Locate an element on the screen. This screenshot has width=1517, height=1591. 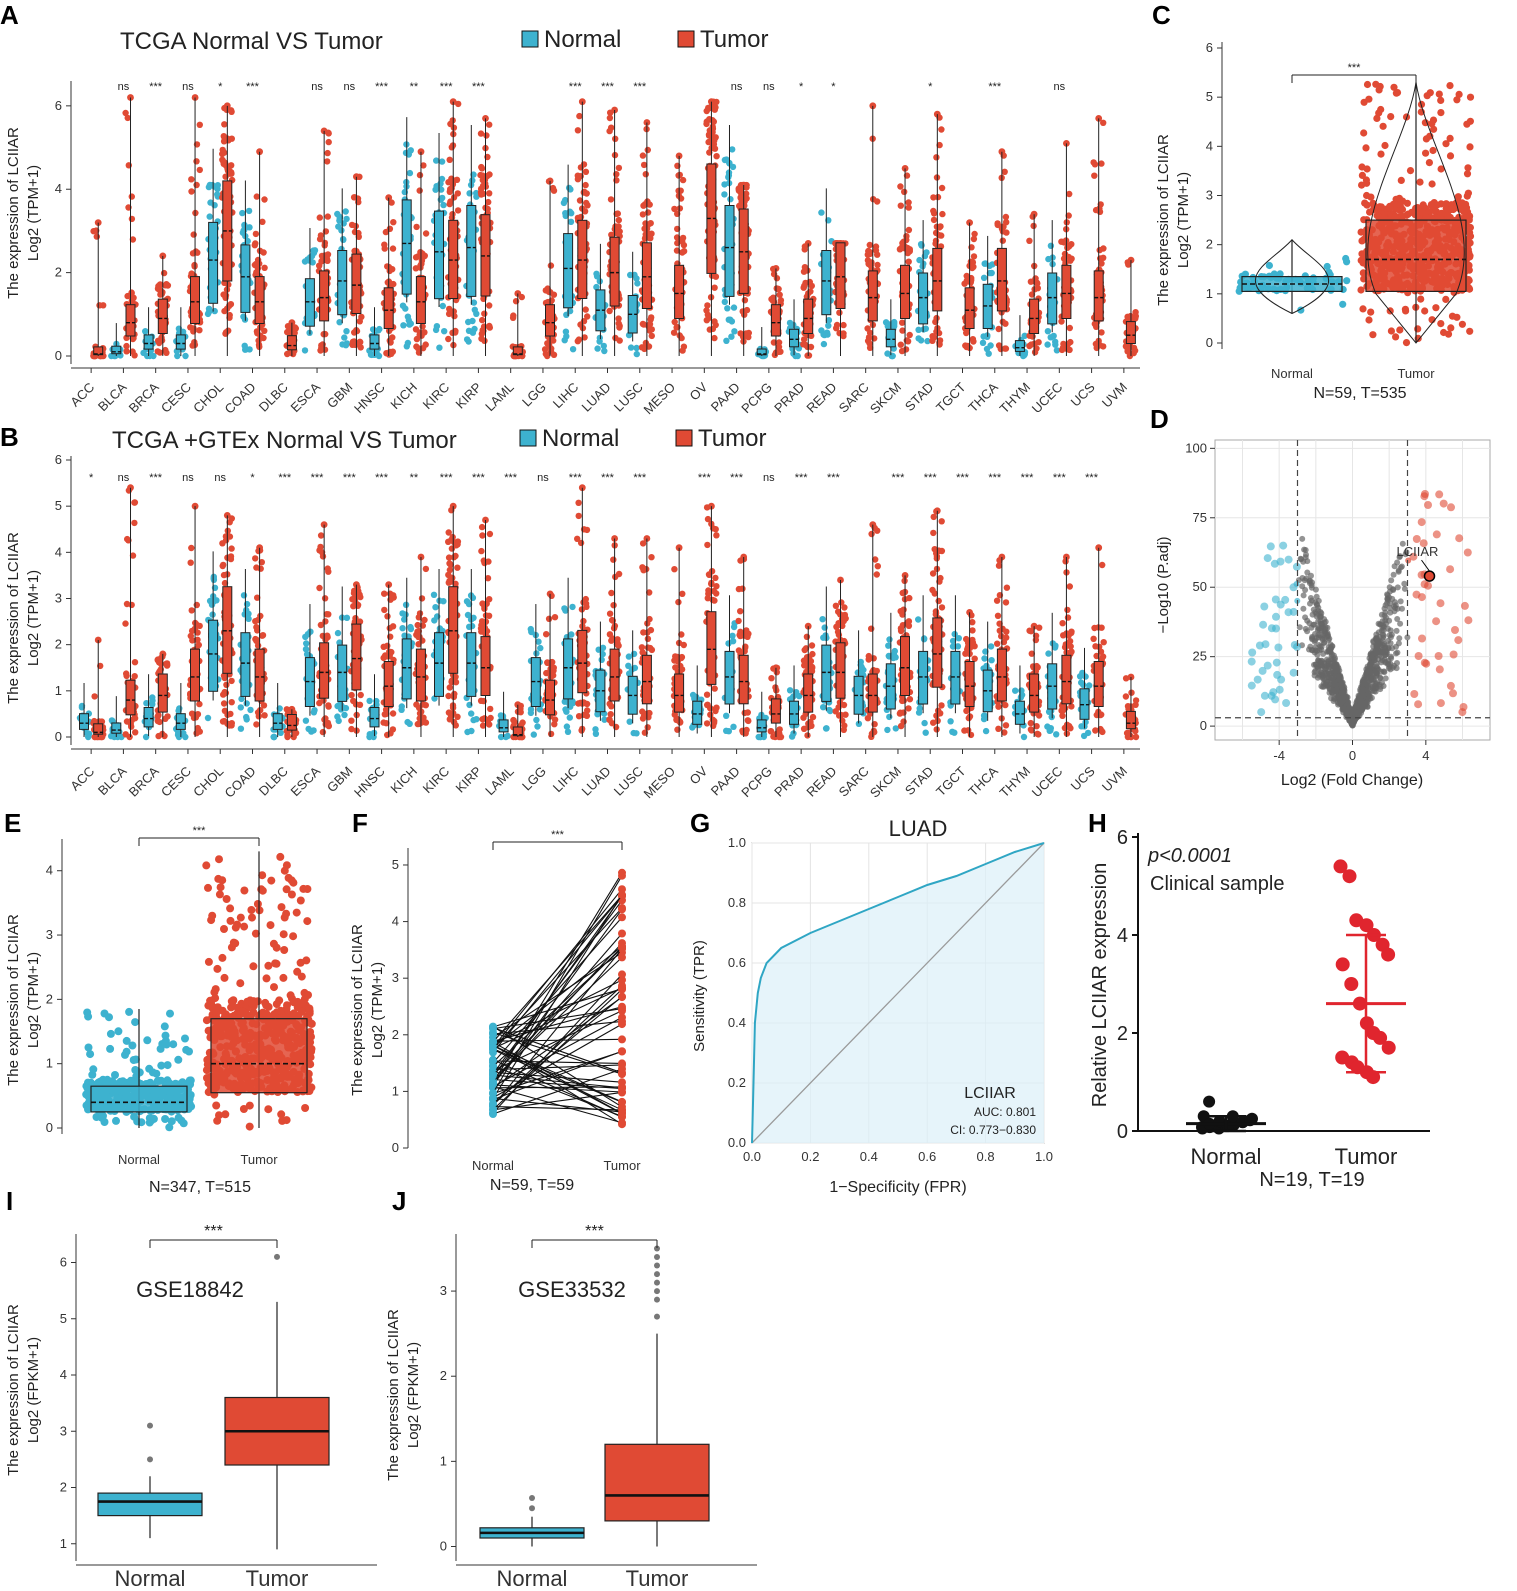
cancer-label: ESCA is located at coordinates (306, 781).